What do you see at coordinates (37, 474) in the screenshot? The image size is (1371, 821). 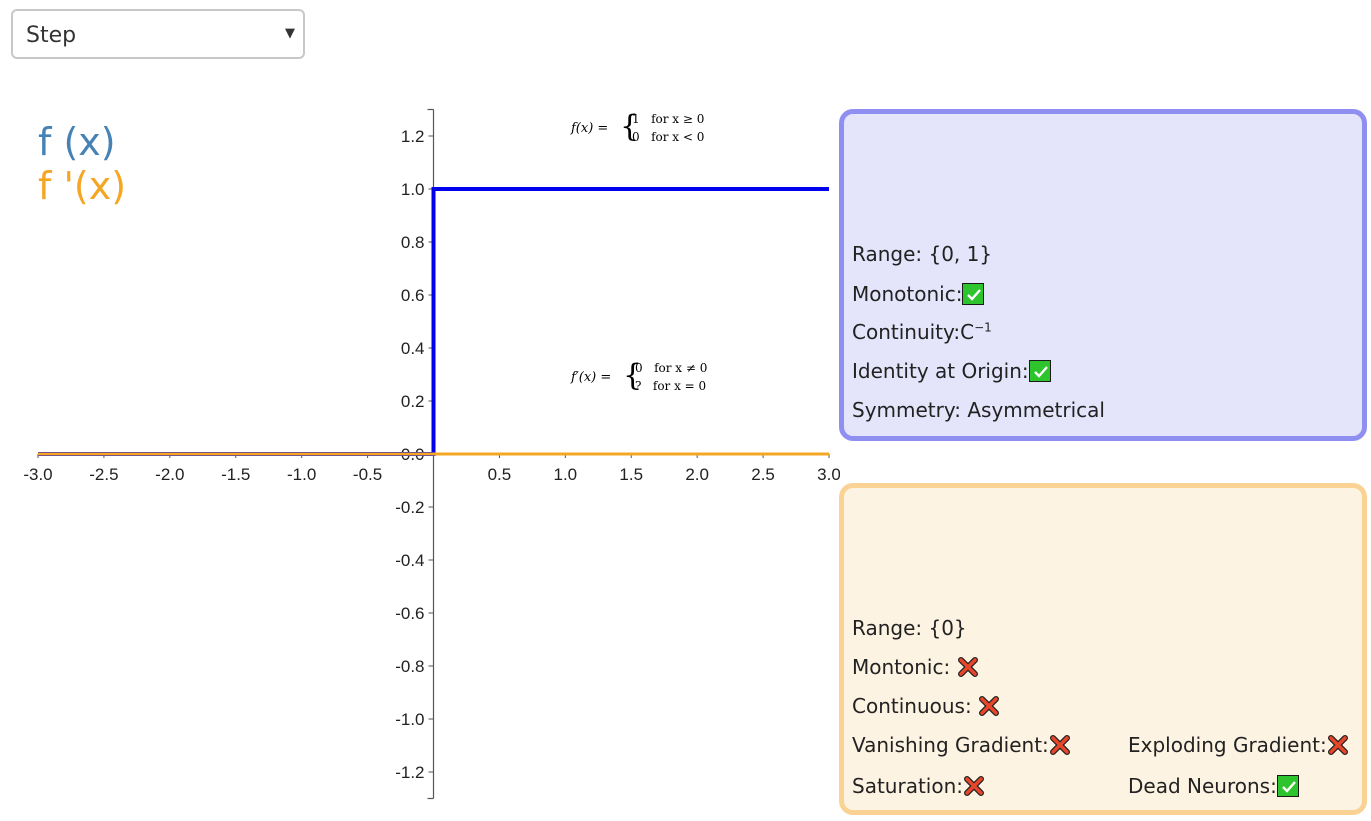 I see `x-tick-label: -3.0` at bounding box center [37, 474].